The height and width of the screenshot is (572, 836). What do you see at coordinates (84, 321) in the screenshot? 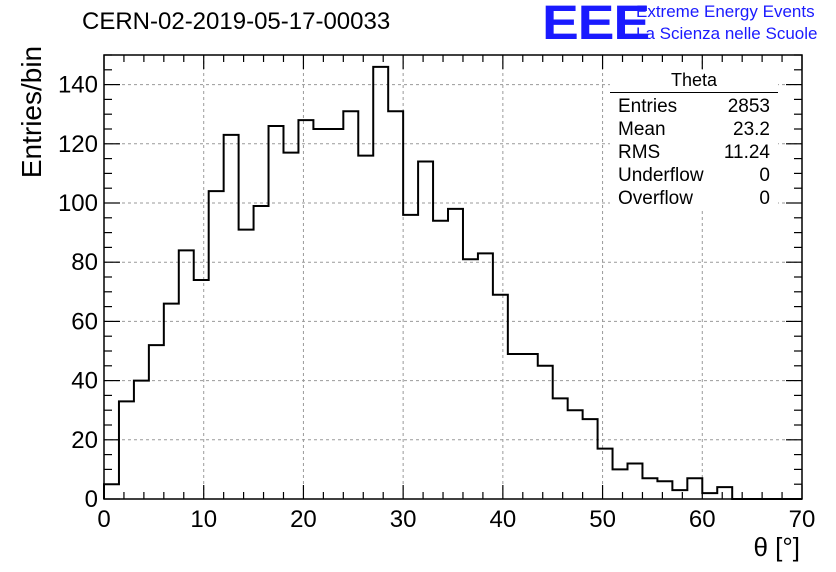
I see `y-tick-label: 60` at bounding box center [84, 321].